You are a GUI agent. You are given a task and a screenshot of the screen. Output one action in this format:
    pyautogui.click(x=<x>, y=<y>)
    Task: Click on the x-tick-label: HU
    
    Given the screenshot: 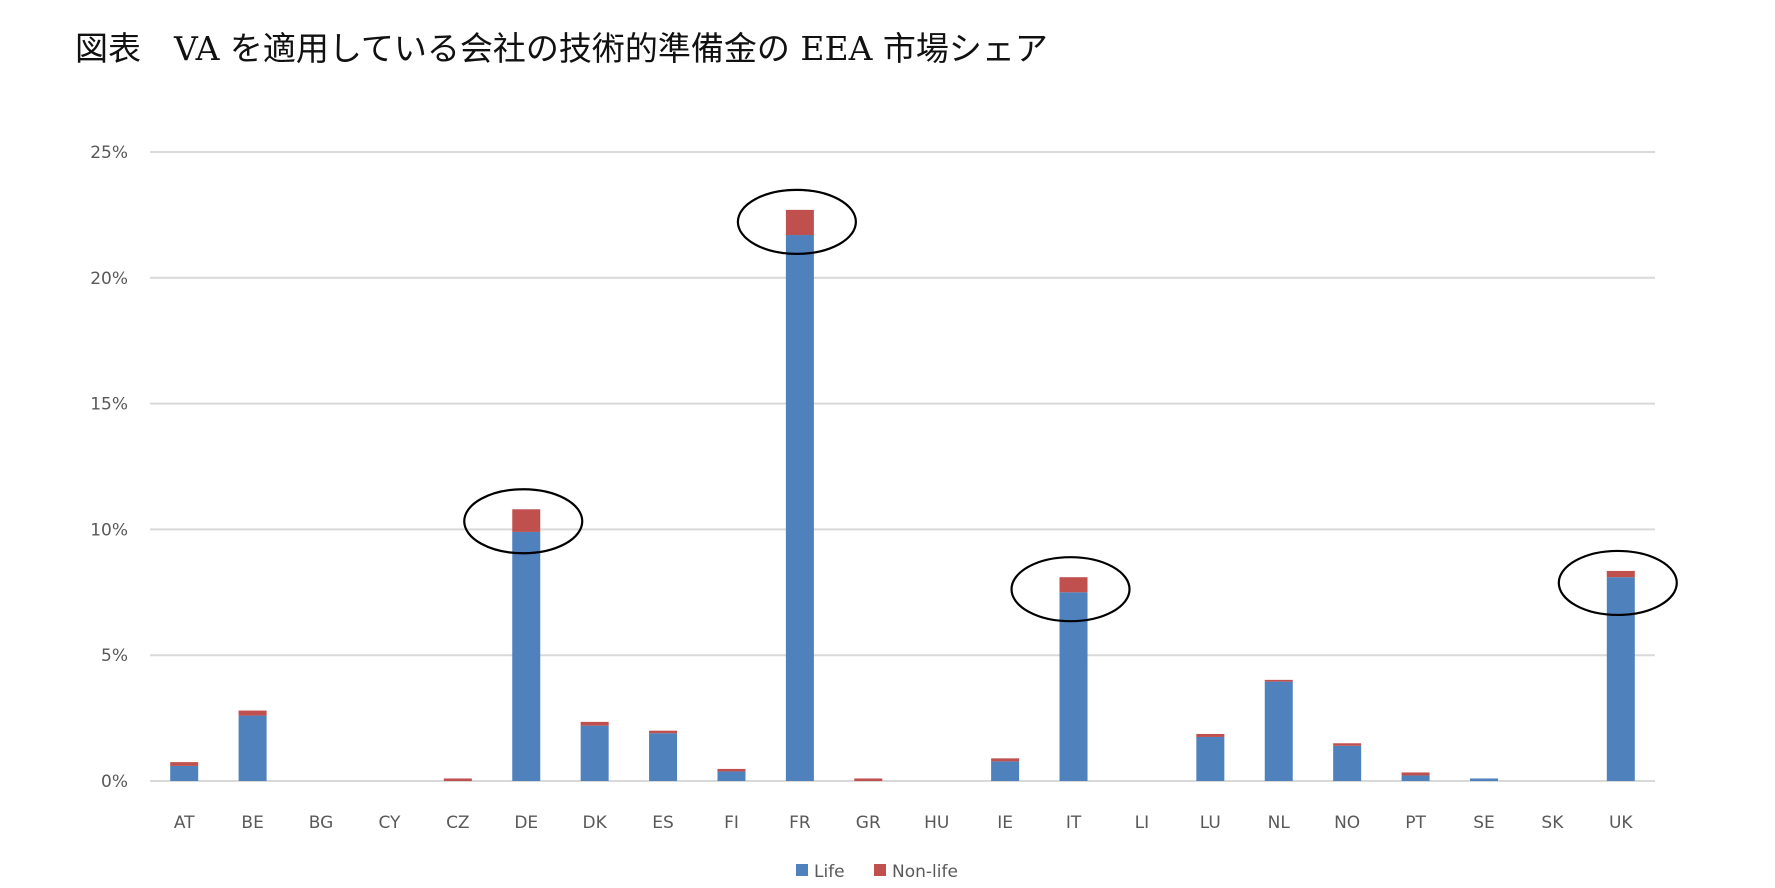 What is the action you would take?
    pyautogui.click(x=936, y=823)
    